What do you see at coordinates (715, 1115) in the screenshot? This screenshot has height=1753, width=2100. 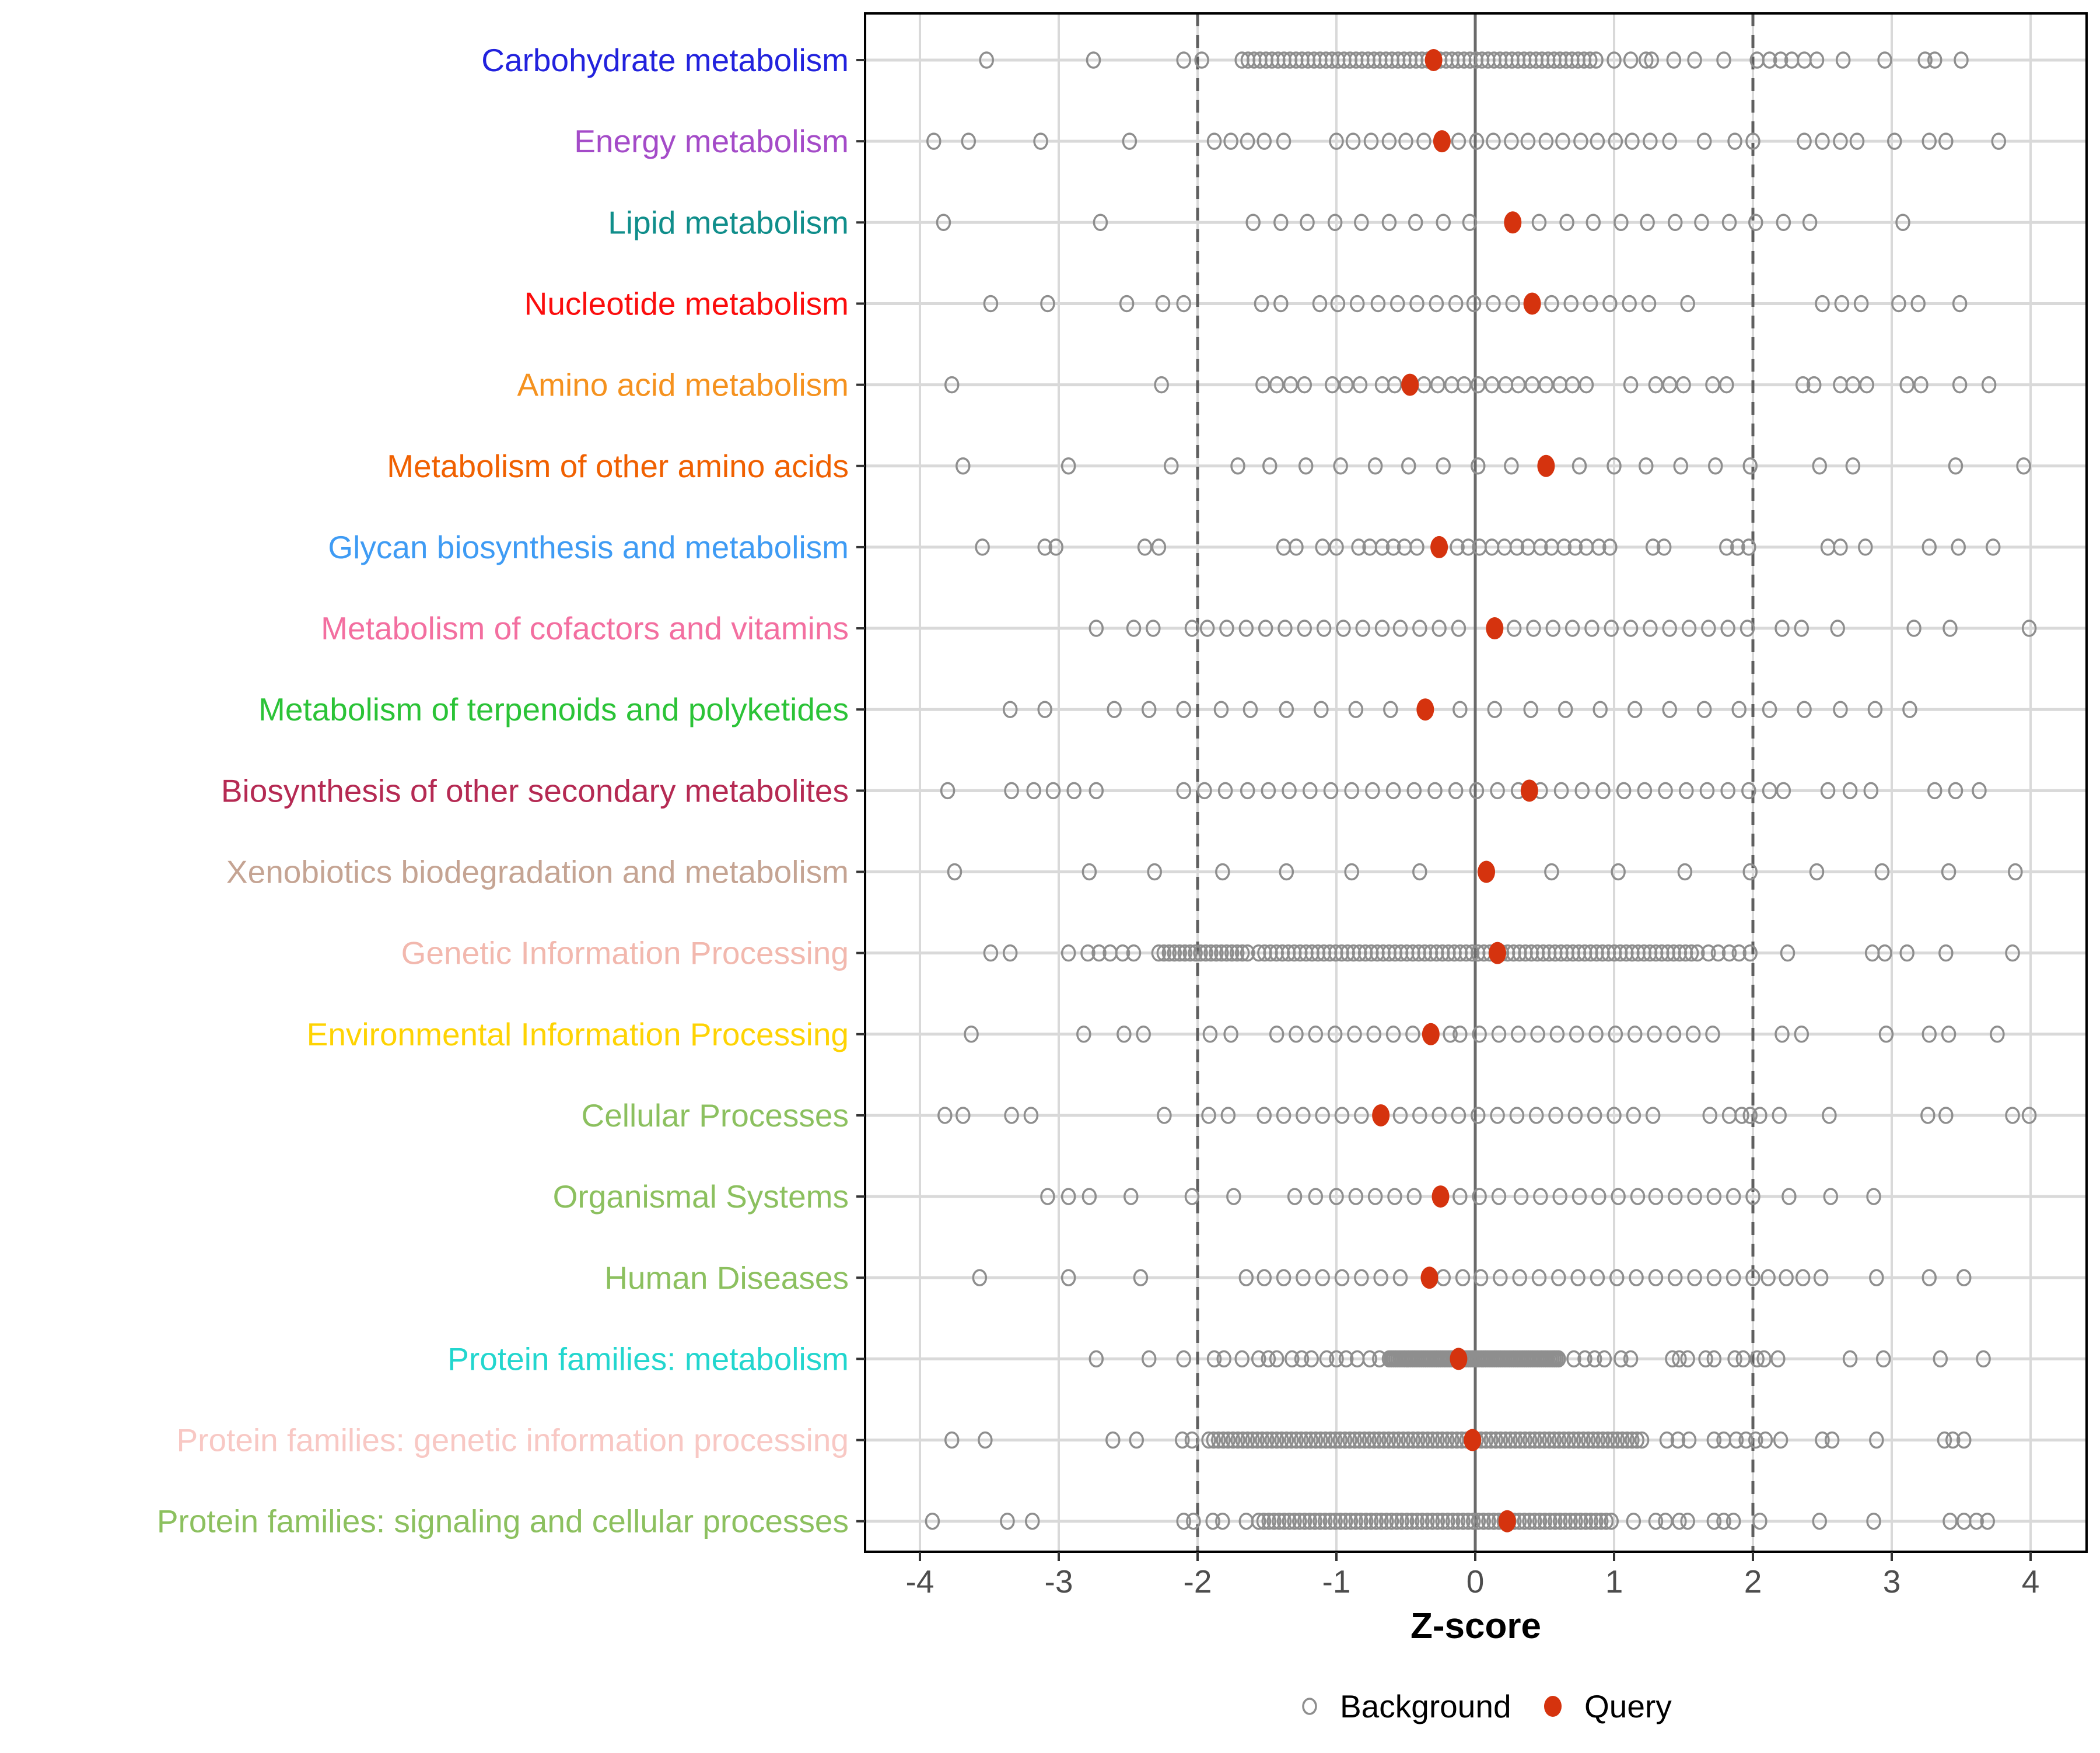 I see `category-label: Cellular Processes` at bounding box center [715, 1115].